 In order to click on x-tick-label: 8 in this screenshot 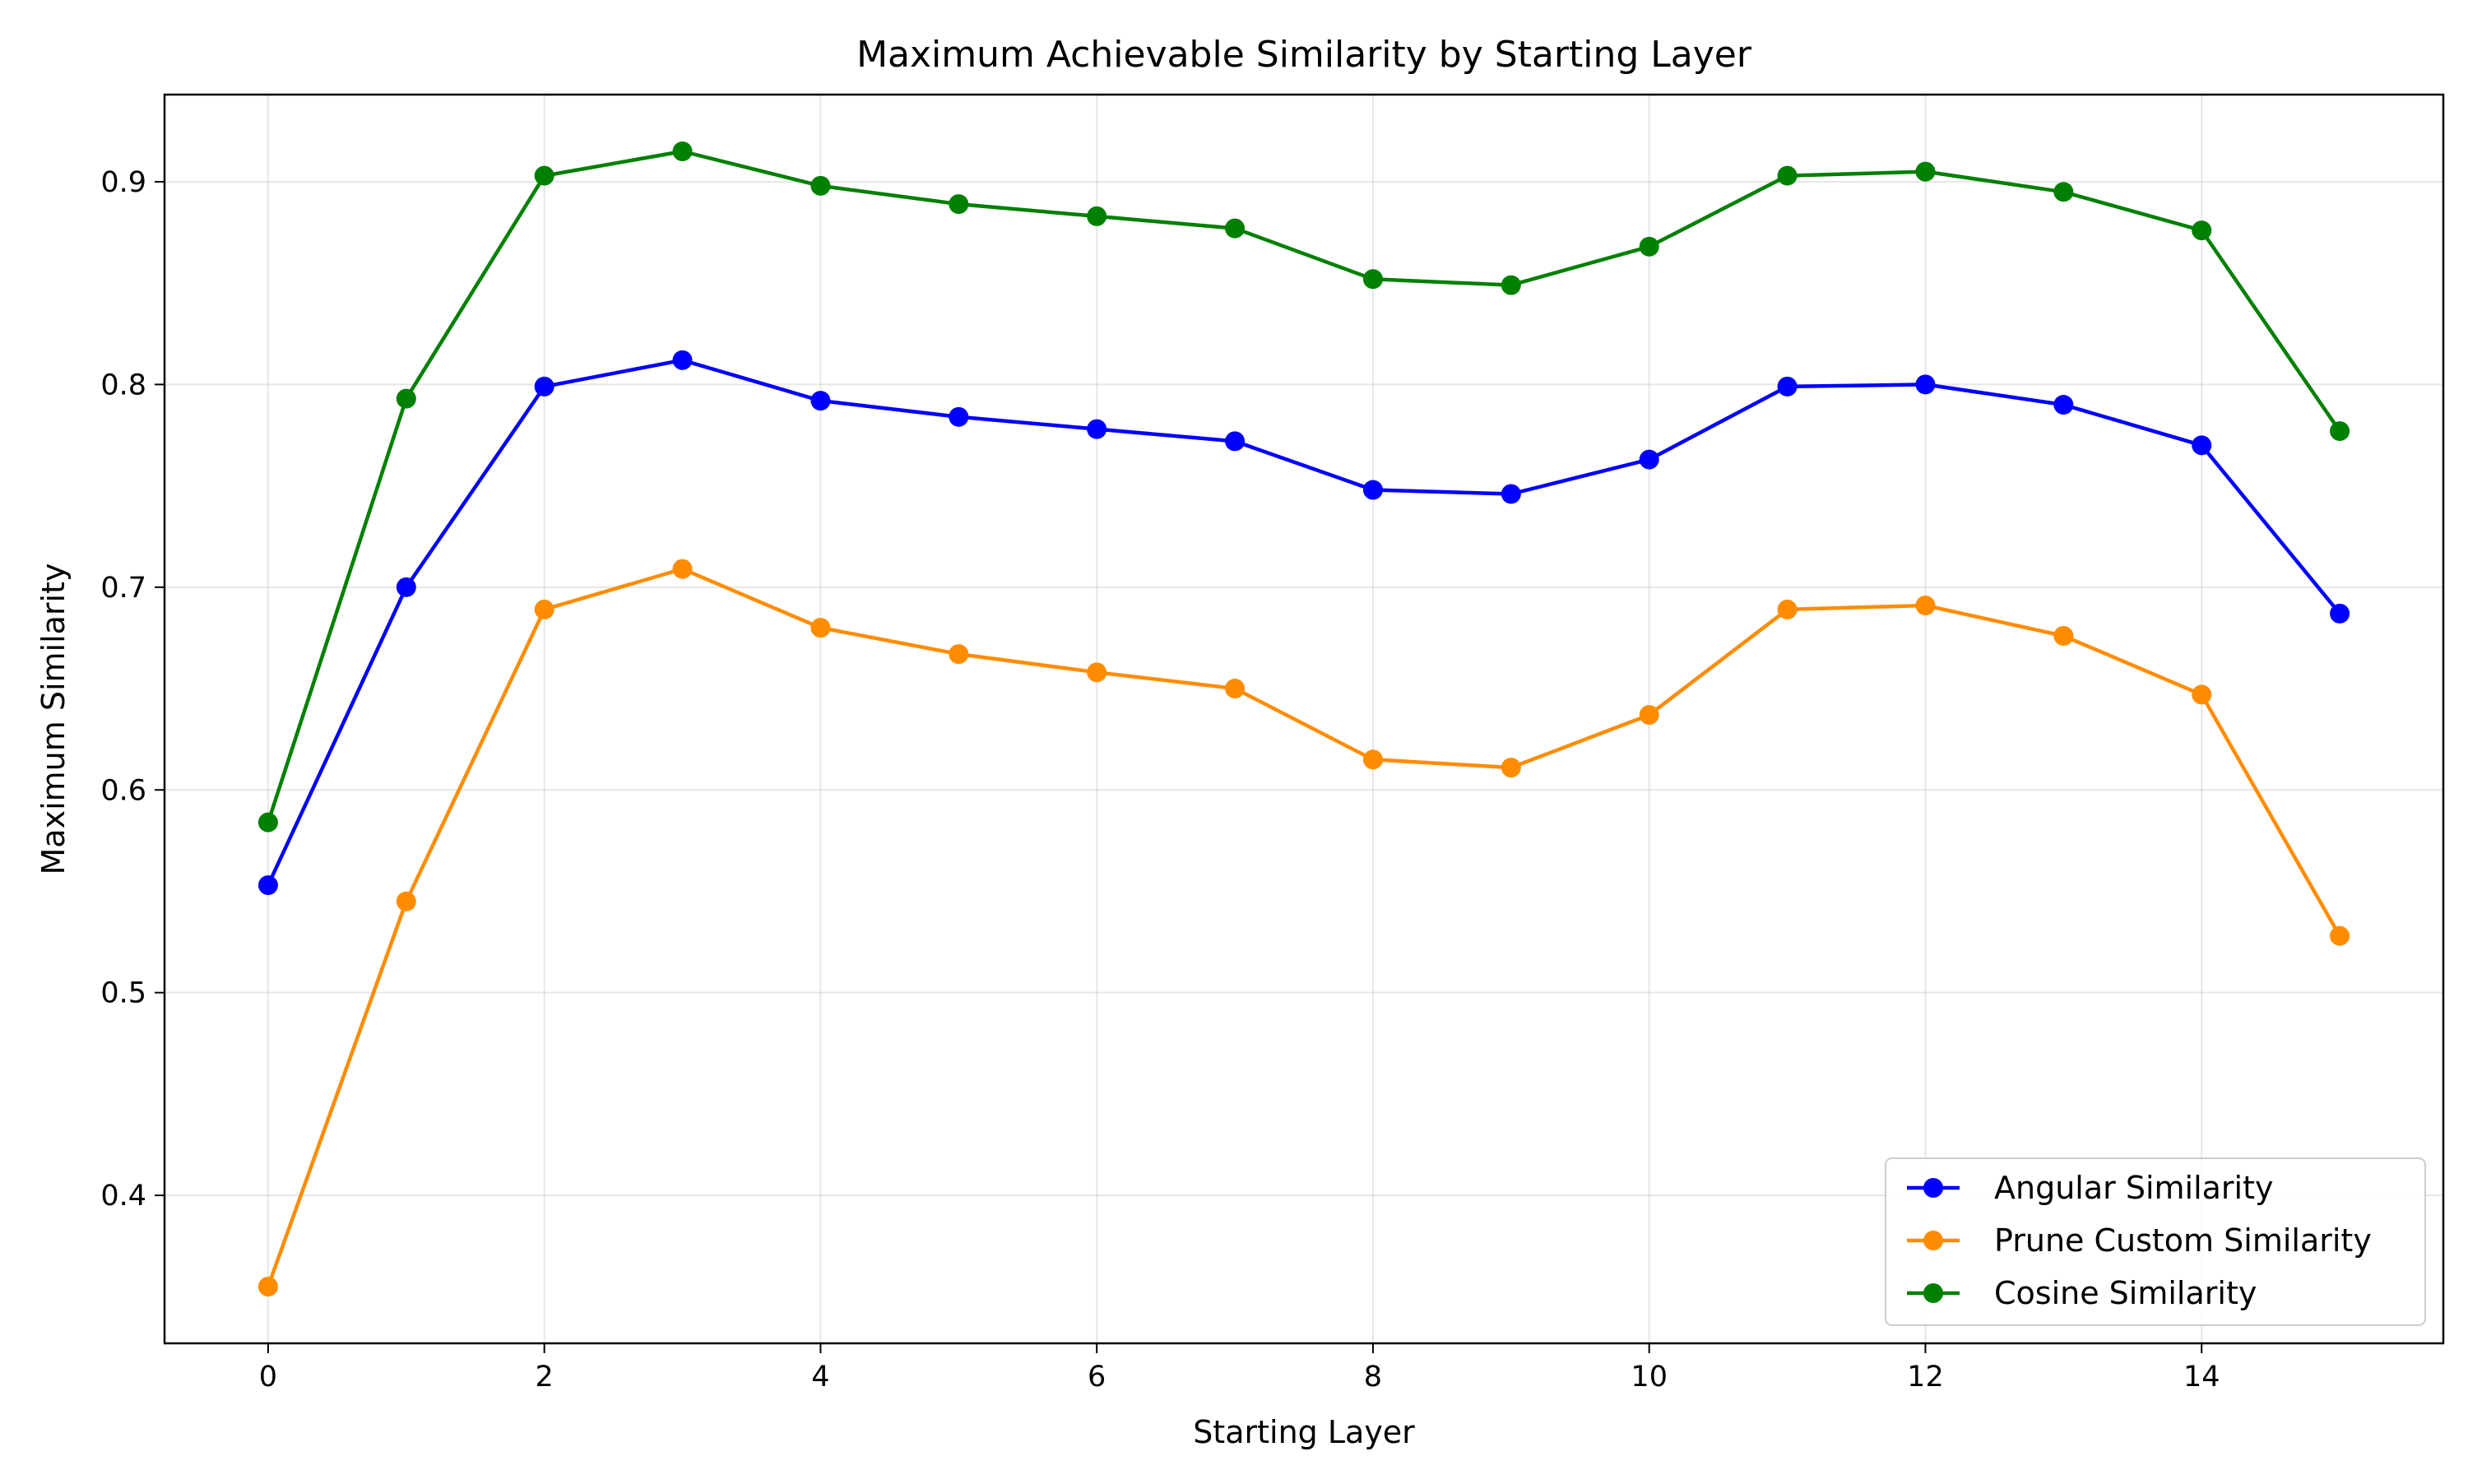, I will do `click(1373, 1377)`.